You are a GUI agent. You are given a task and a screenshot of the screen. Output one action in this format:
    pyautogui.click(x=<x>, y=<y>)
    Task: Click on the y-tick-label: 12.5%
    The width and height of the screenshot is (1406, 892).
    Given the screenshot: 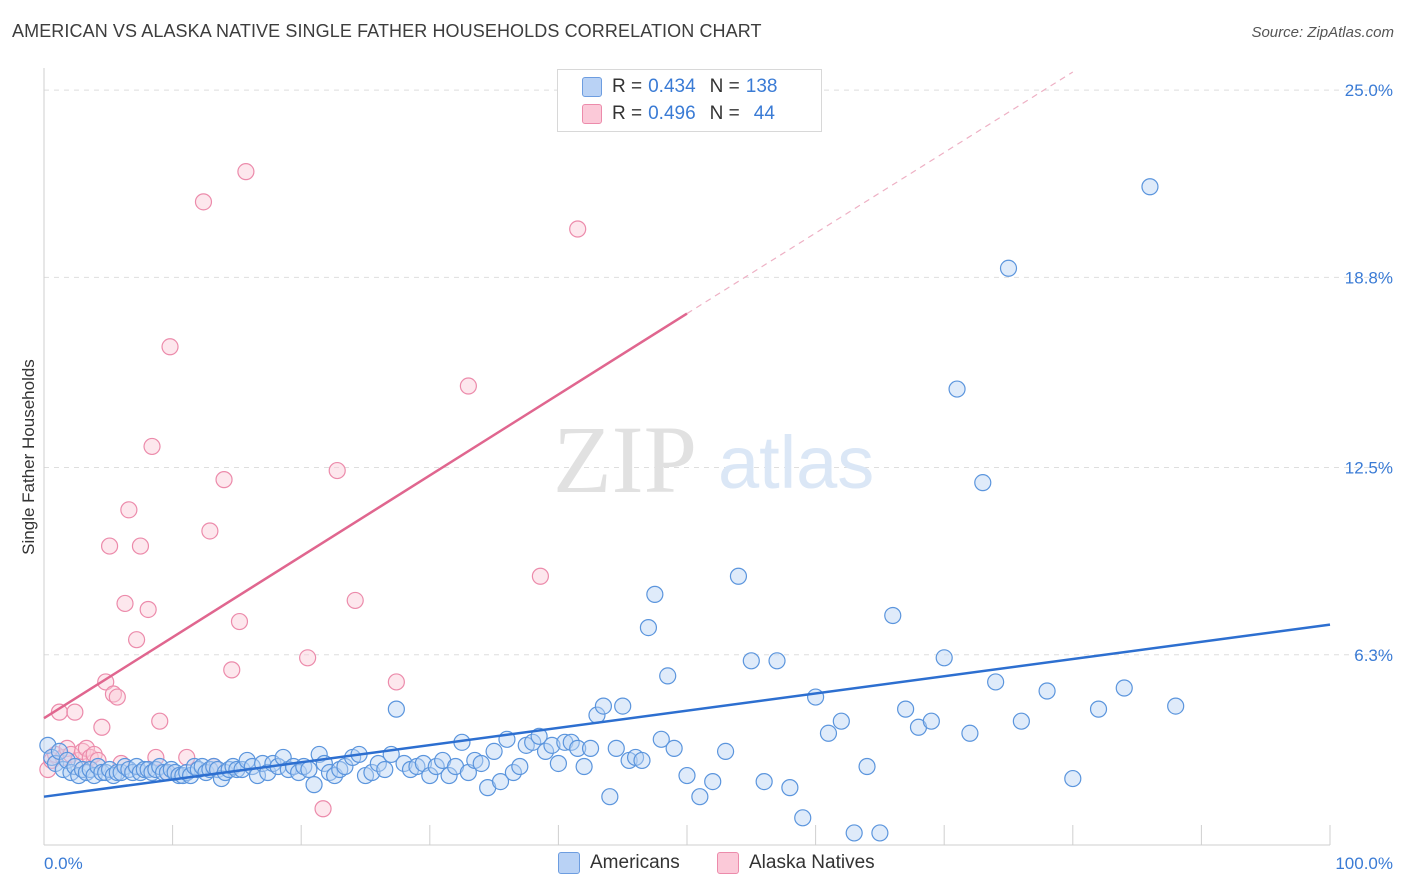 What is the action you would take?
    pyautogui.click(x=1369, y=468)
    